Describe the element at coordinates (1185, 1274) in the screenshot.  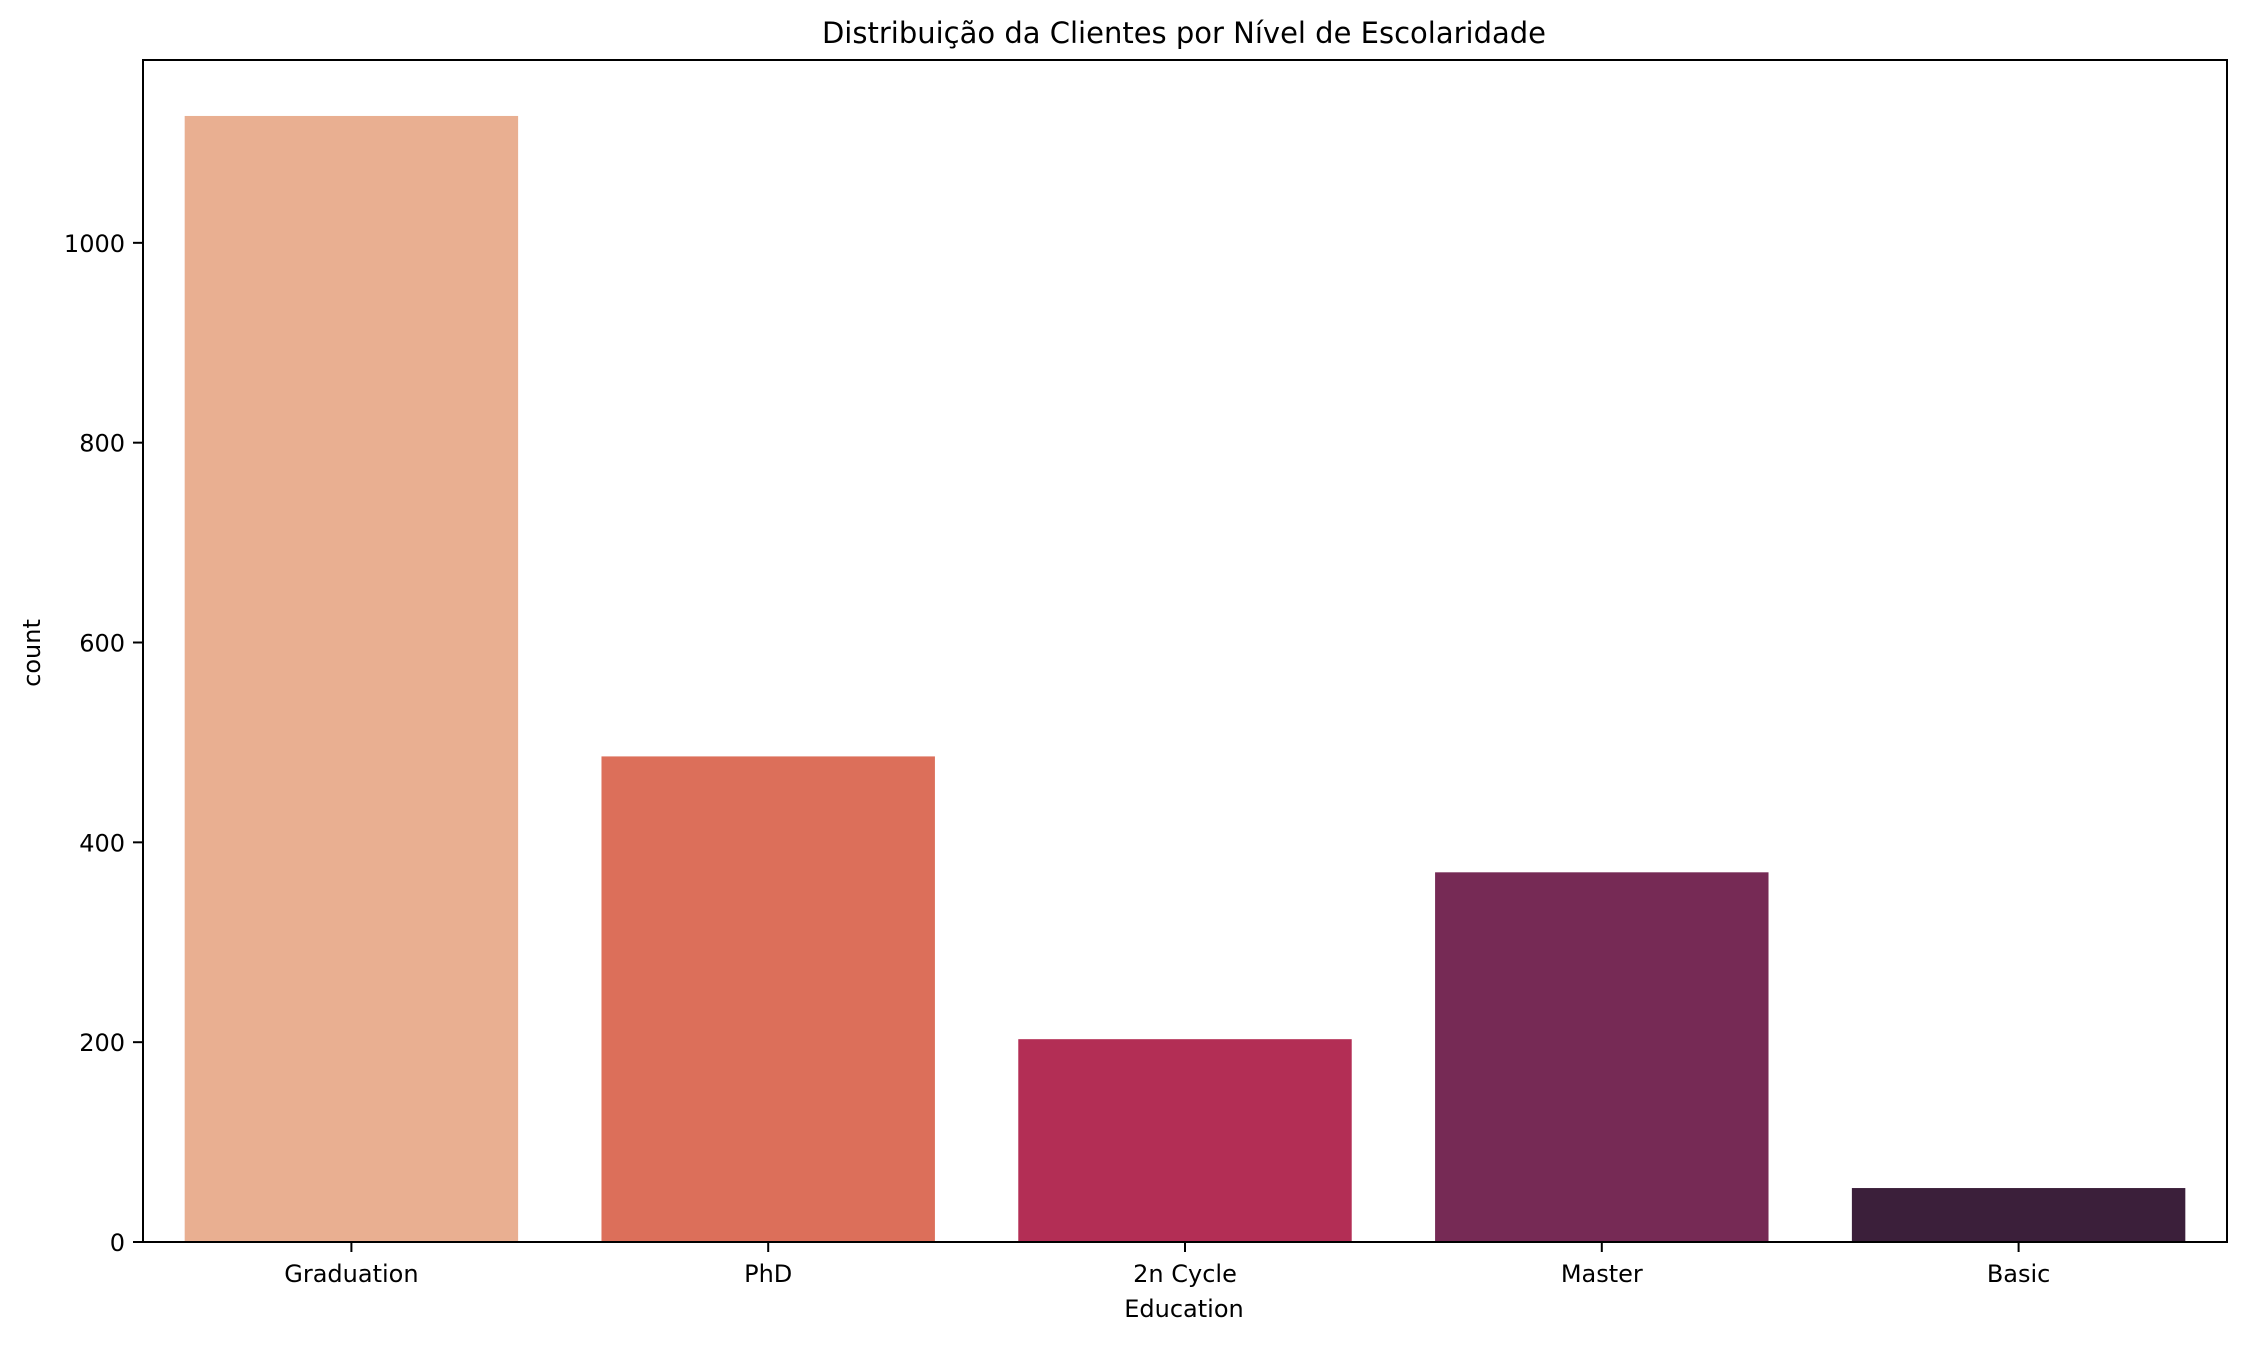
I see `x-tick-label-2n-cycle: 2n Cycle` at that location.